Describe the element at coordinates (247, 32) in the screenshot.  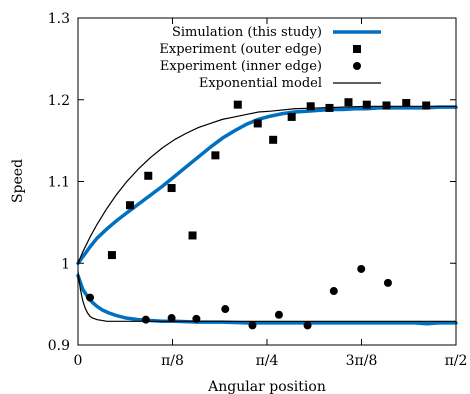
I see `legend-label-simulation-this-study: Simulation (this study)` at that location.